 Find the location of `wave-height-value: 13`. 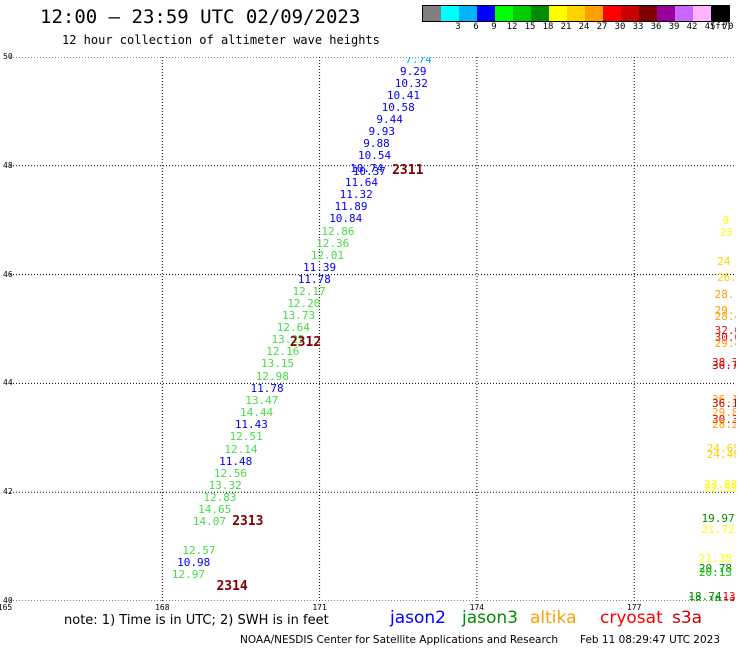

wave-height-value: 13 is located at coordinates (728, 598).